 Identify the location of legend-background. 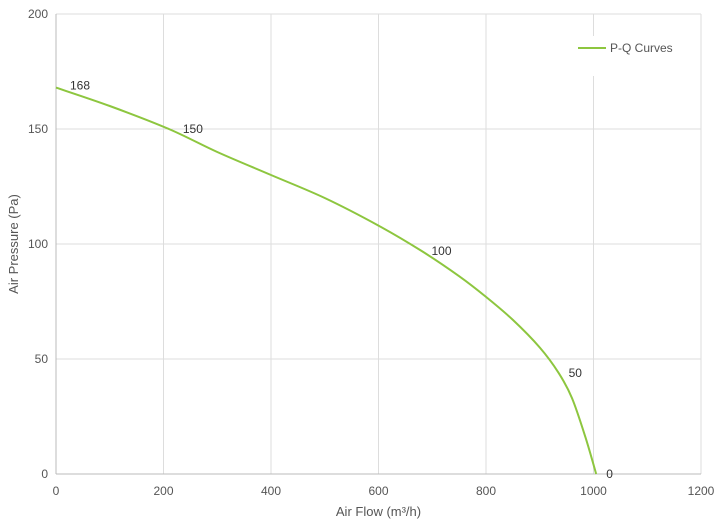
(632, 56).